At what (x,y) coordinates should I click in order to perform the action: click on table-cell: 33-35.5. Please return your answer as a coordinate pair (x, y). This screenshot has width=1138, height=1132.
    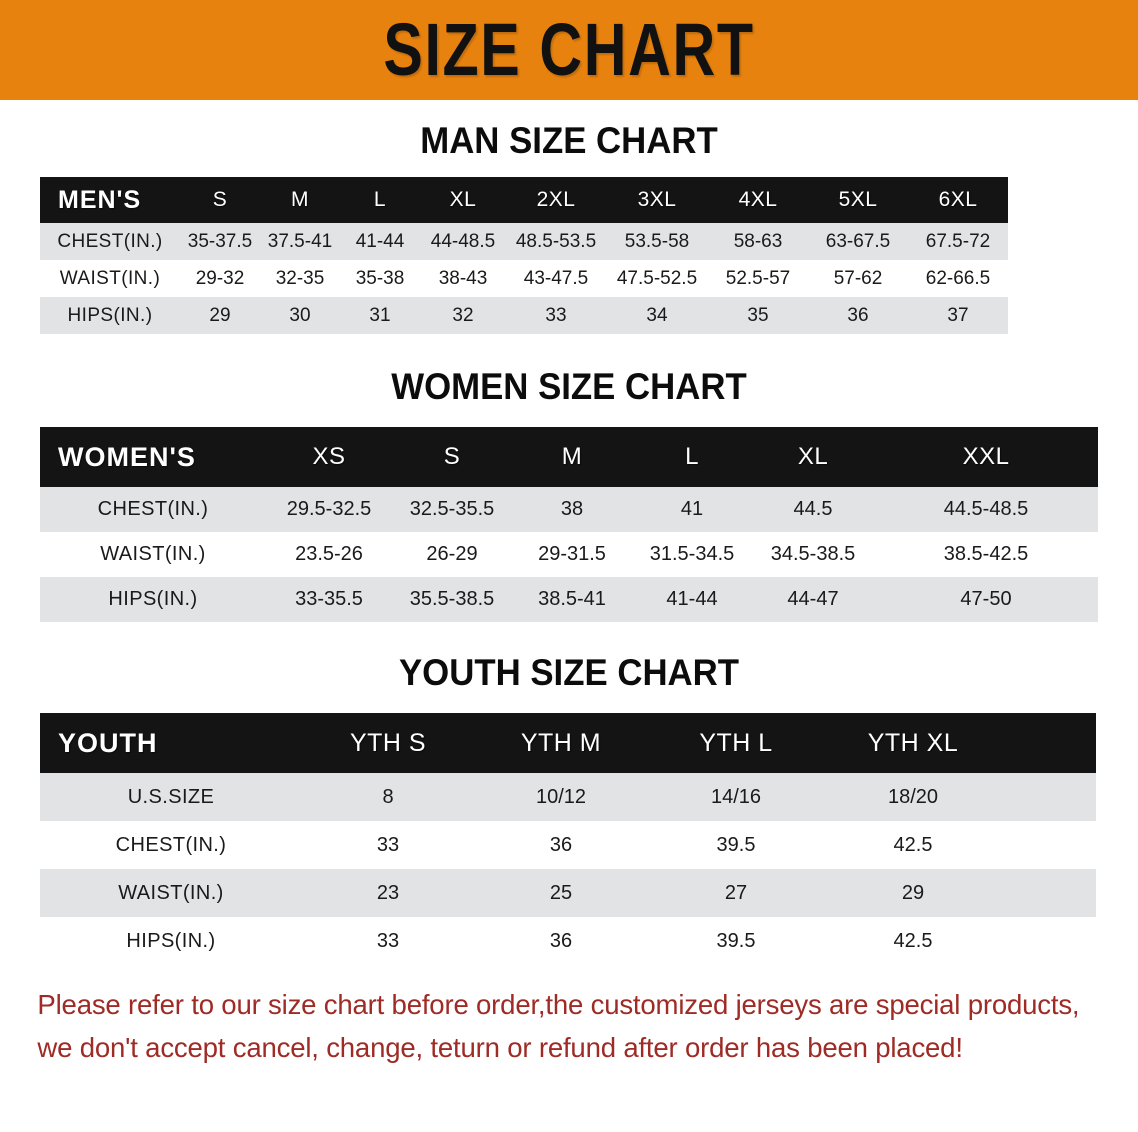
    Looking at the image, I should click on (329, 599).